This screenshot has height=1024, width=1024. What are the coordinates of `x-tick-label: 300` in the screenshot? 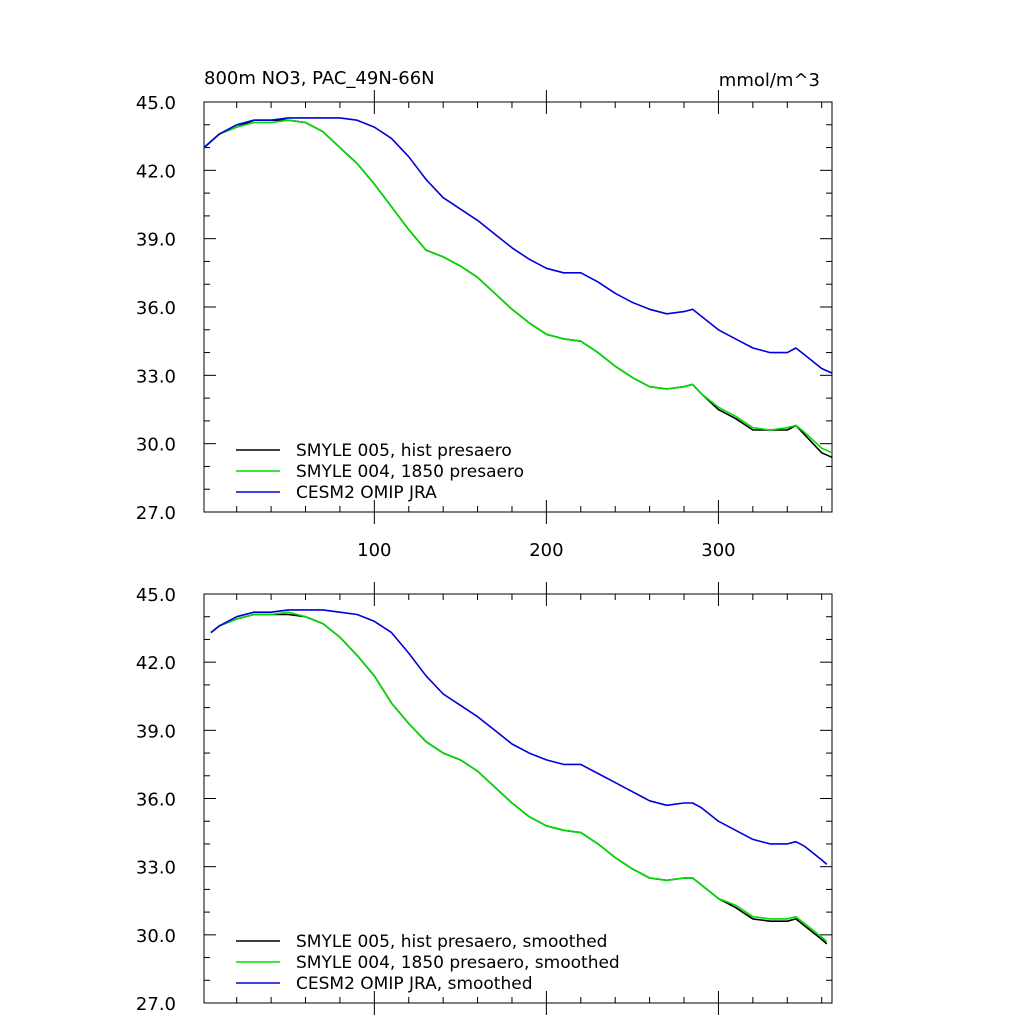 It's located at (718, 550).